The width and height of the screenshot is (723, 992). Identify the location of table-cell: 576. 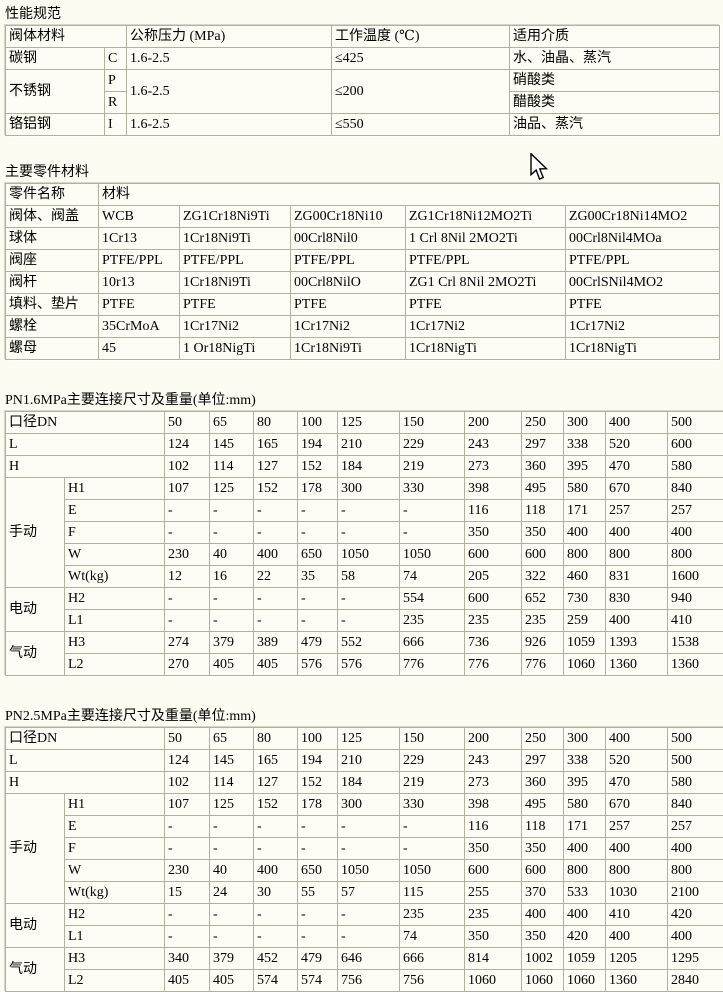
(369, 665).